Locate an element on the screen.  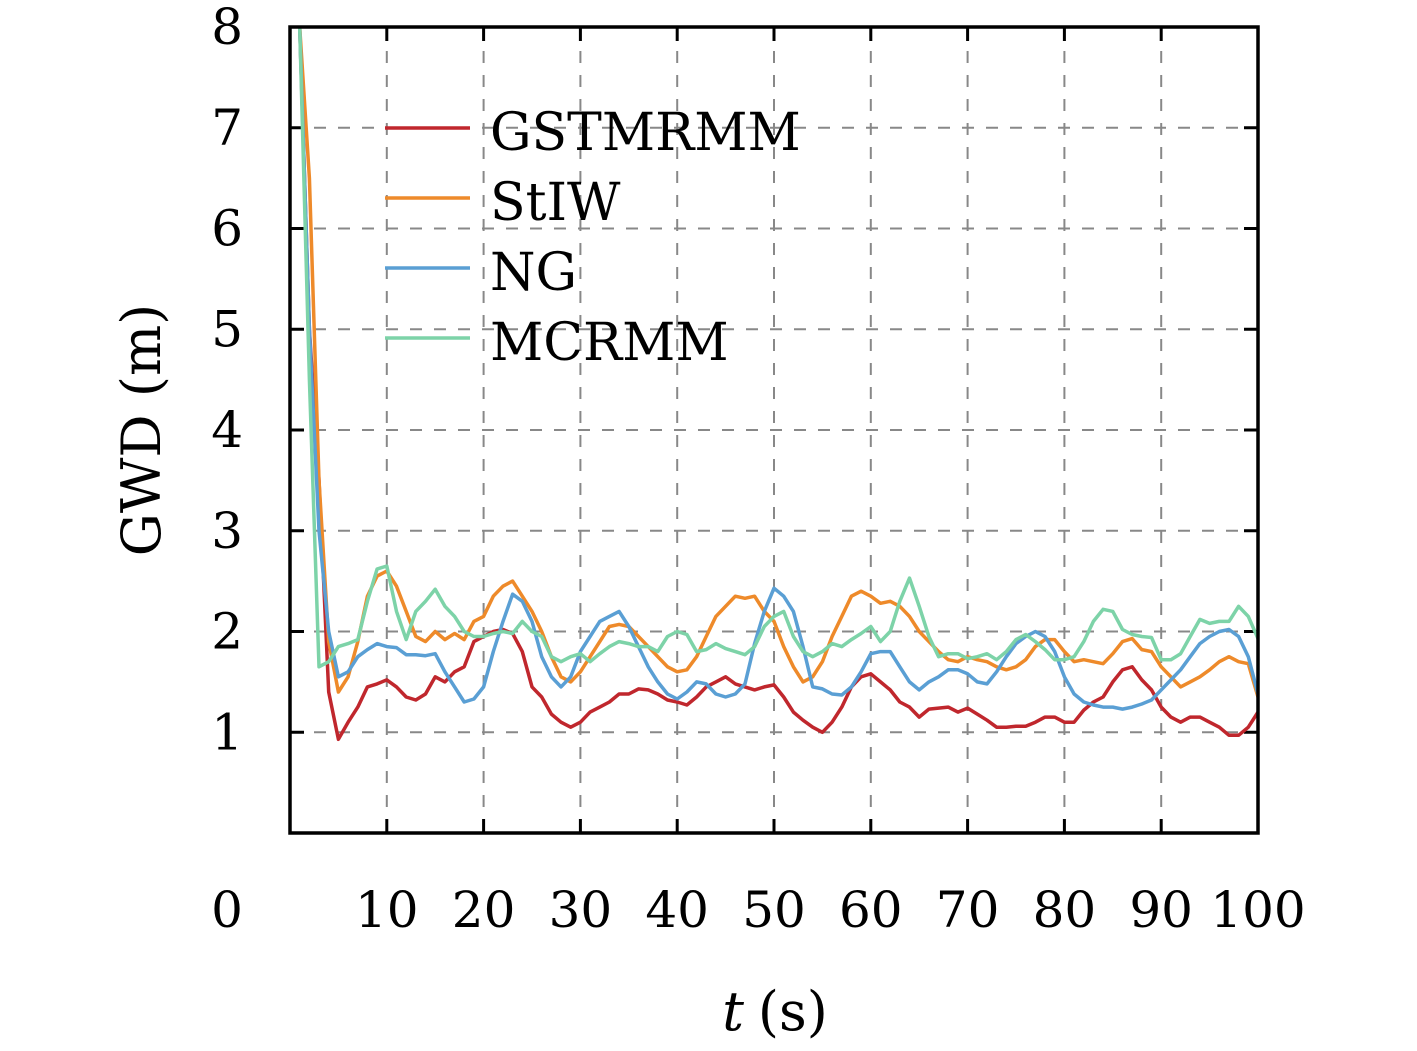
x-tick-label: 20 is located at coordinates (484, 910).